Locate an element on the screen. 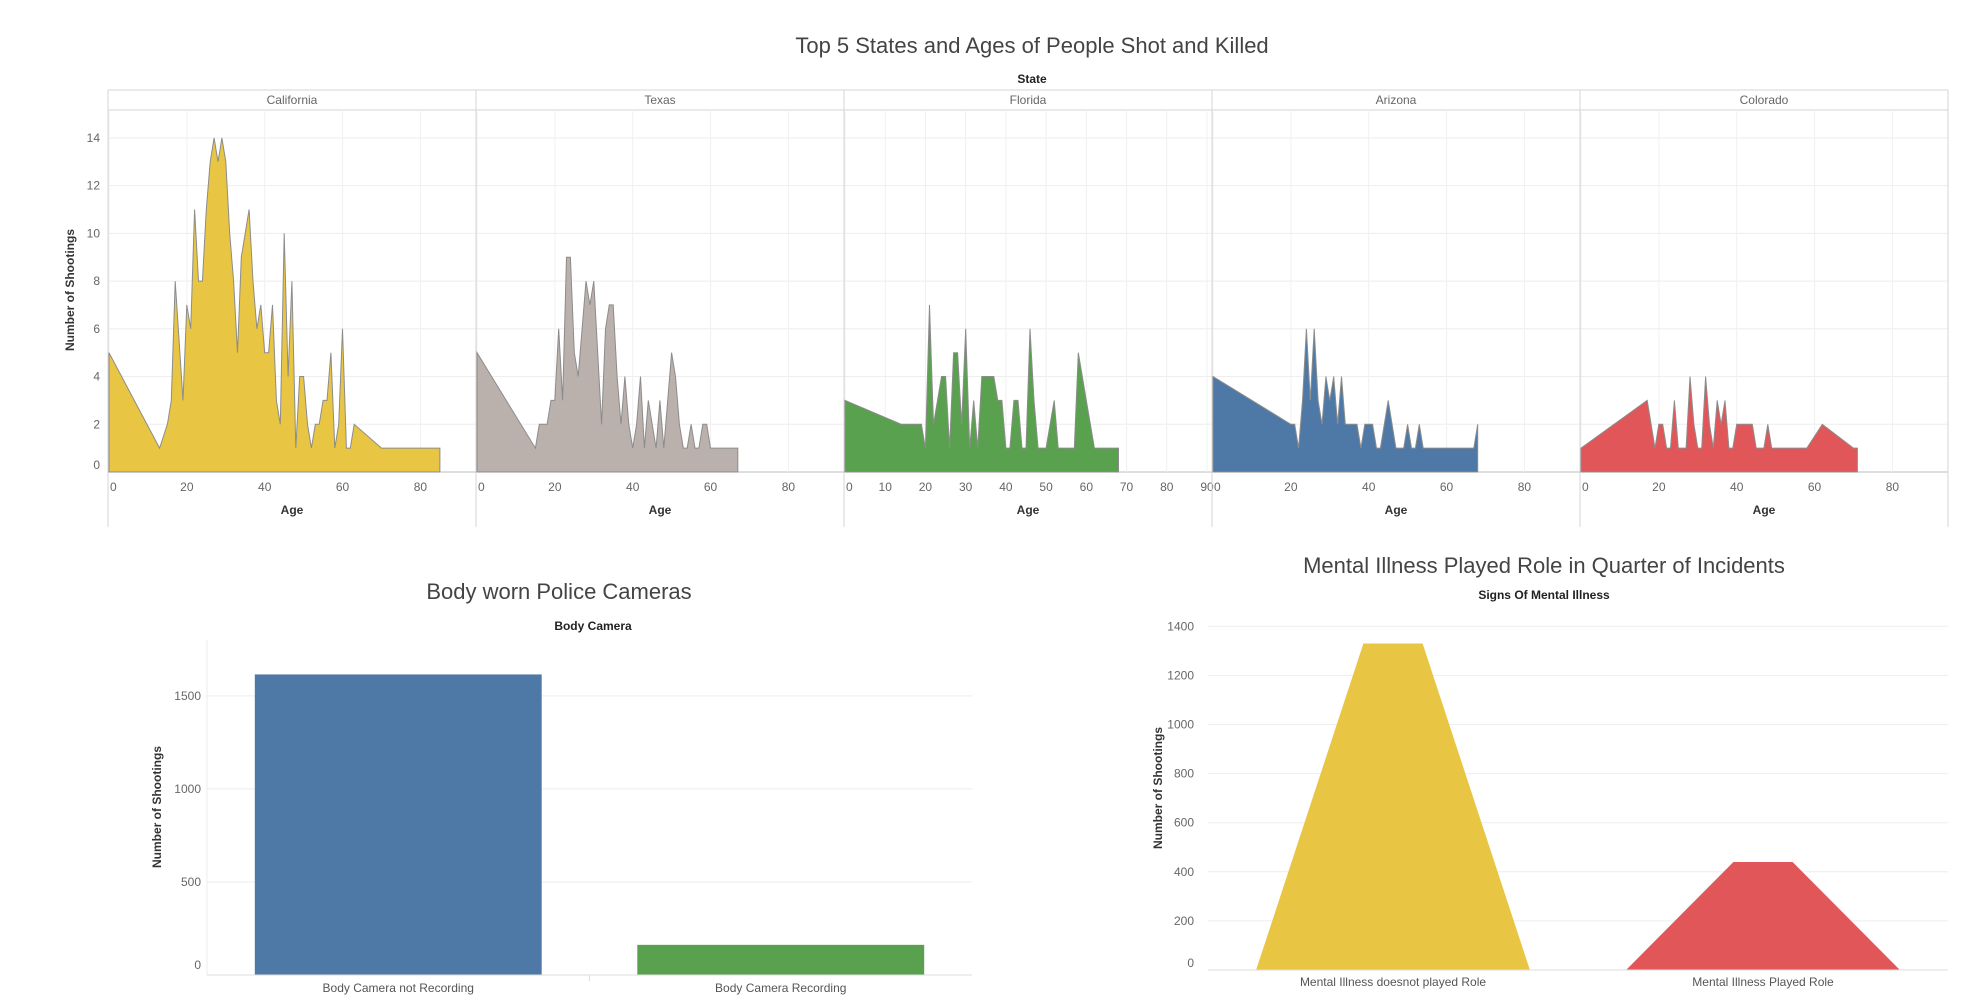 The width and height of the screenshot is (1964, 1008). chart-title: Body worn Police Cameras is located at coordinates (558, 591).